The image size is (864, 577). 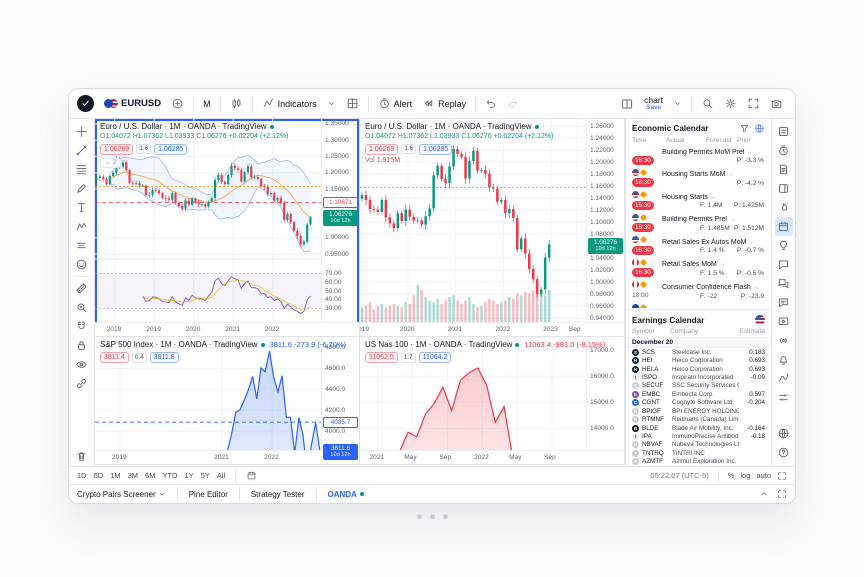 I want to click on emoji-tool, so click(x=81, y=264).